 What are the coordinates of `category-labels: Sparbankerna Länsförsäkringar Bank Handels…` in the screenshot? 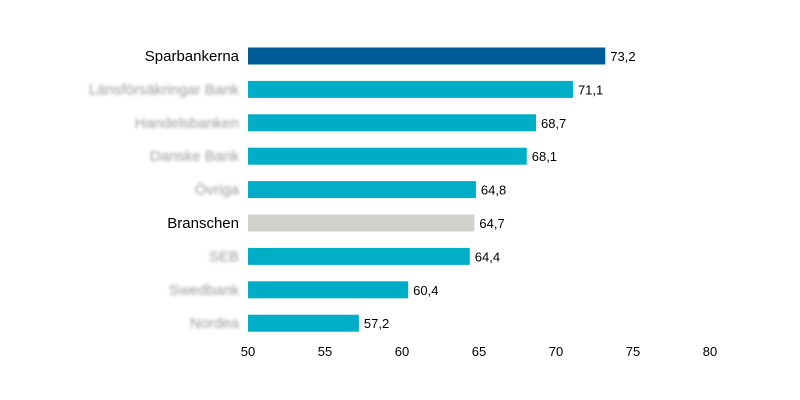 It's located at (164, 190).